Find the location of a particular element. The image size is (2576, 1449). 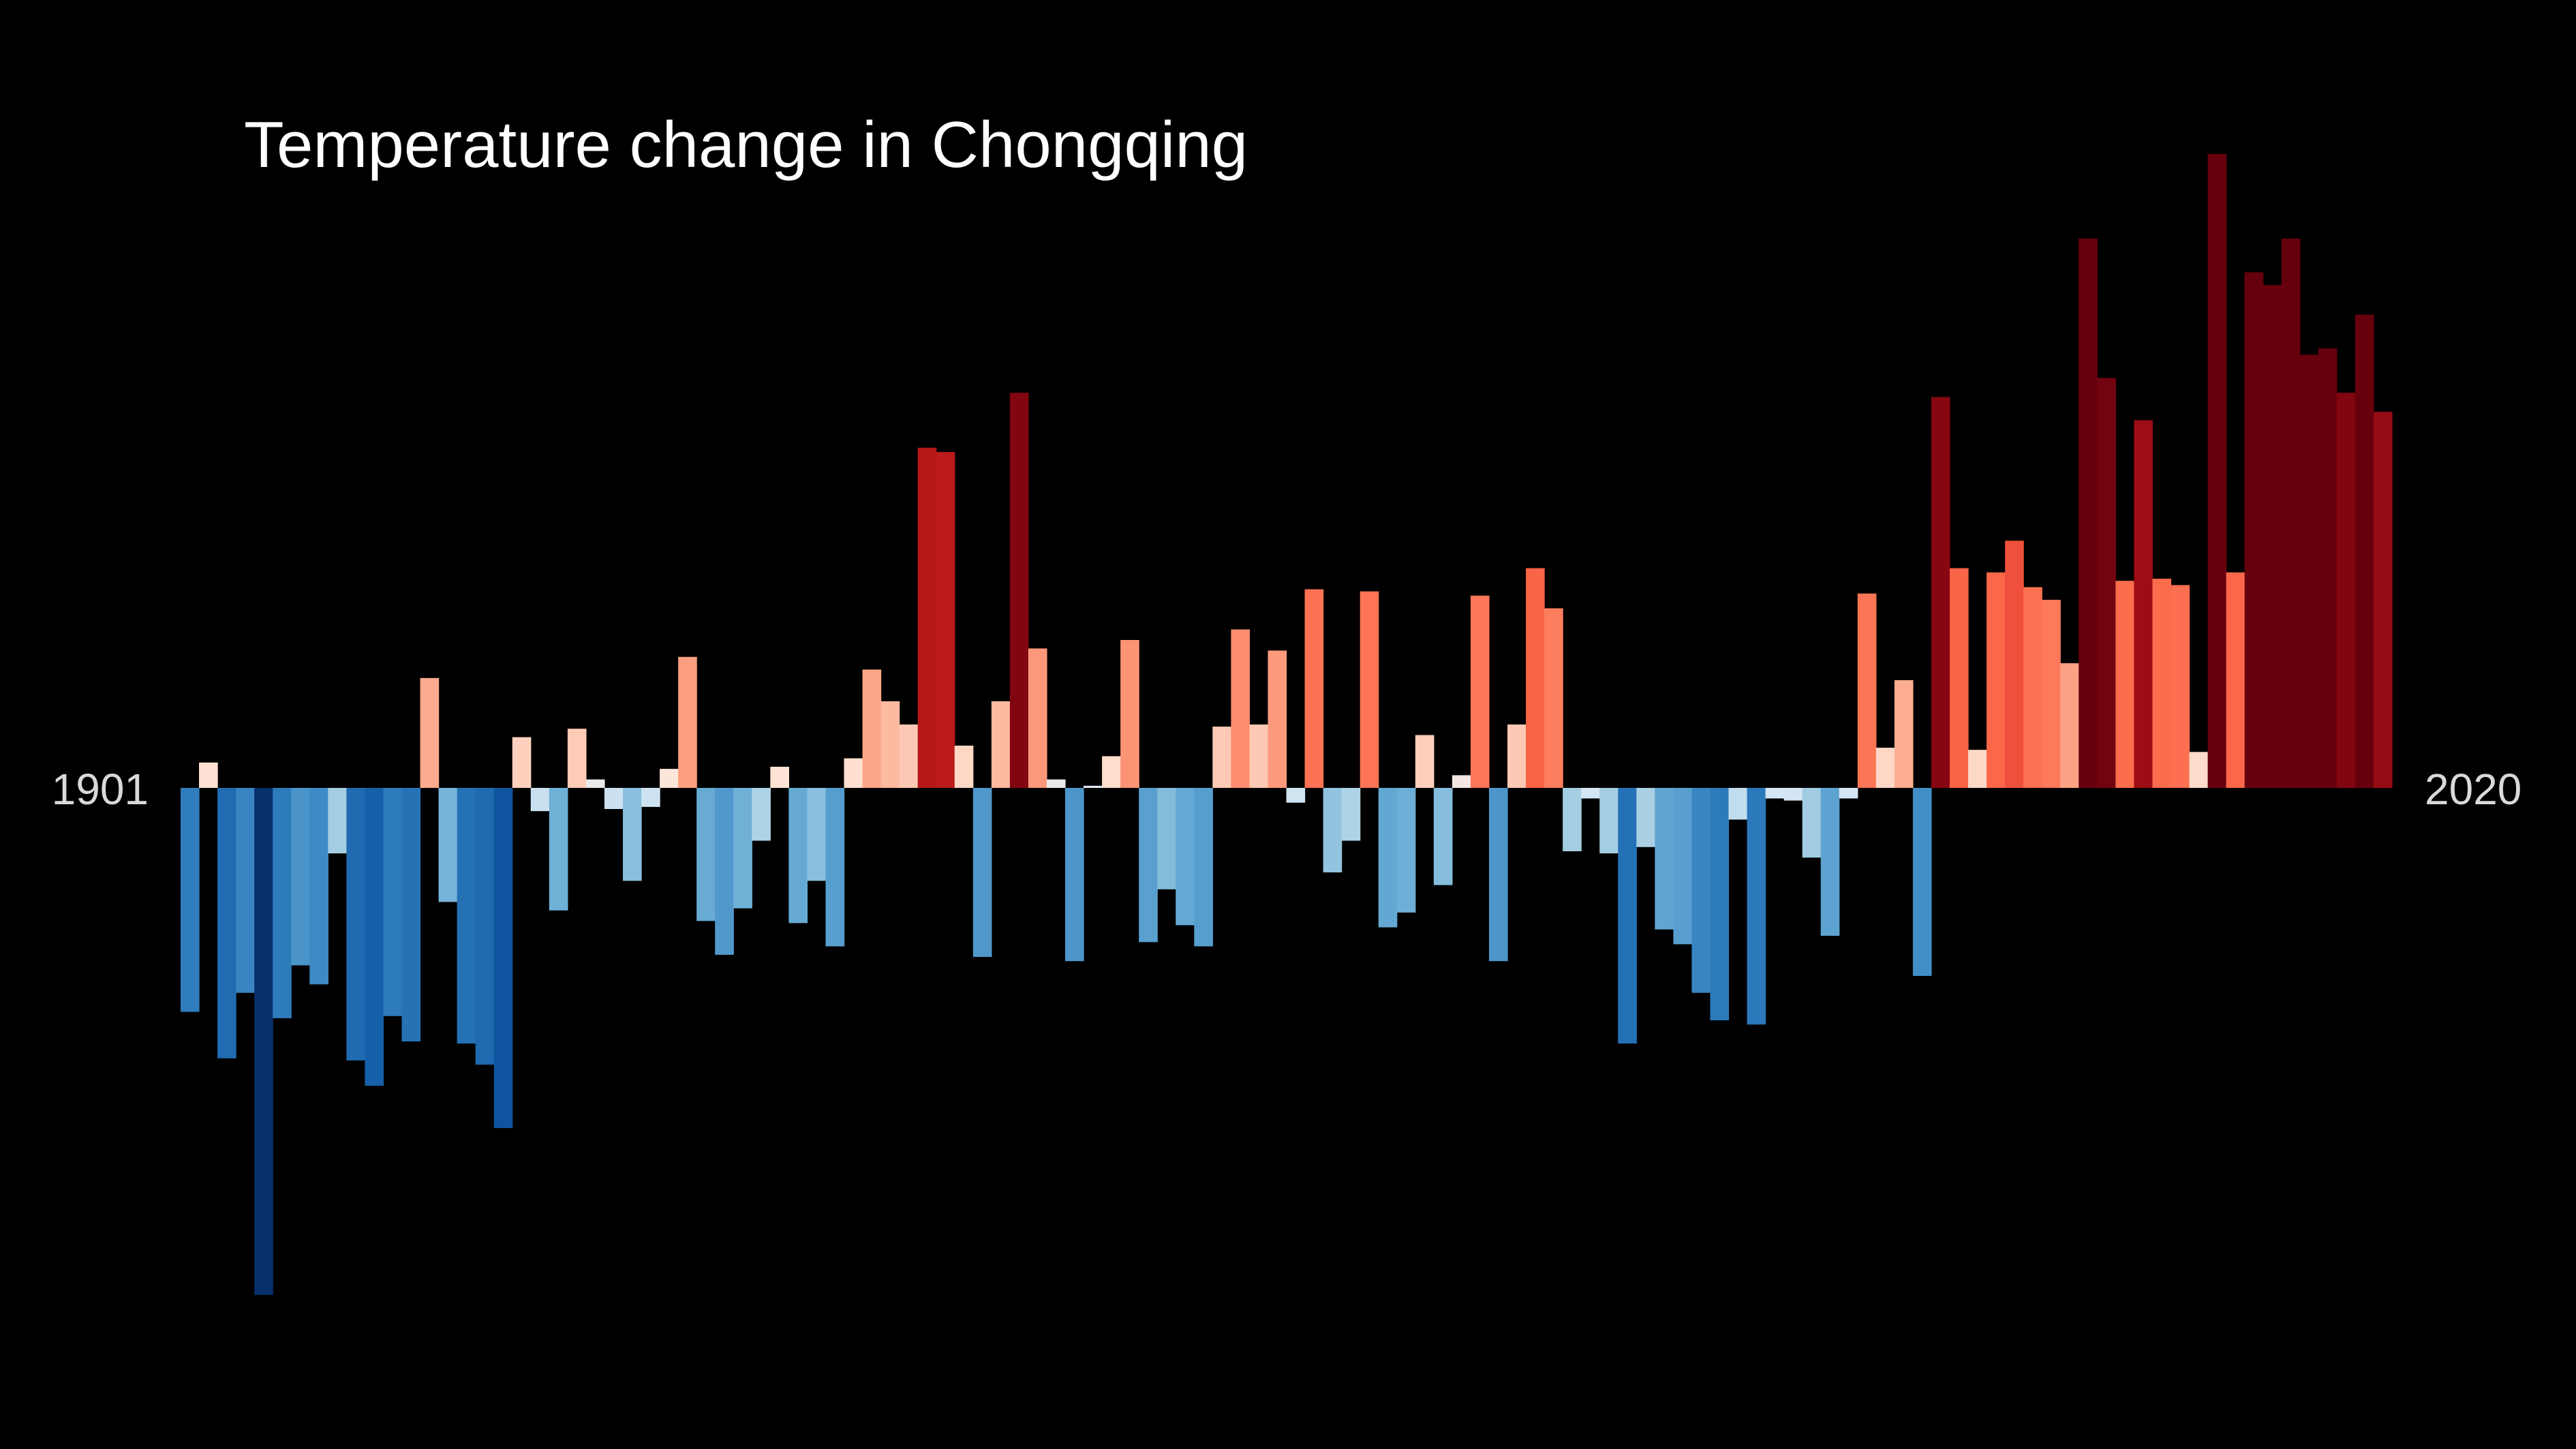

bar-1946 is located at coordinates (1019, 590).